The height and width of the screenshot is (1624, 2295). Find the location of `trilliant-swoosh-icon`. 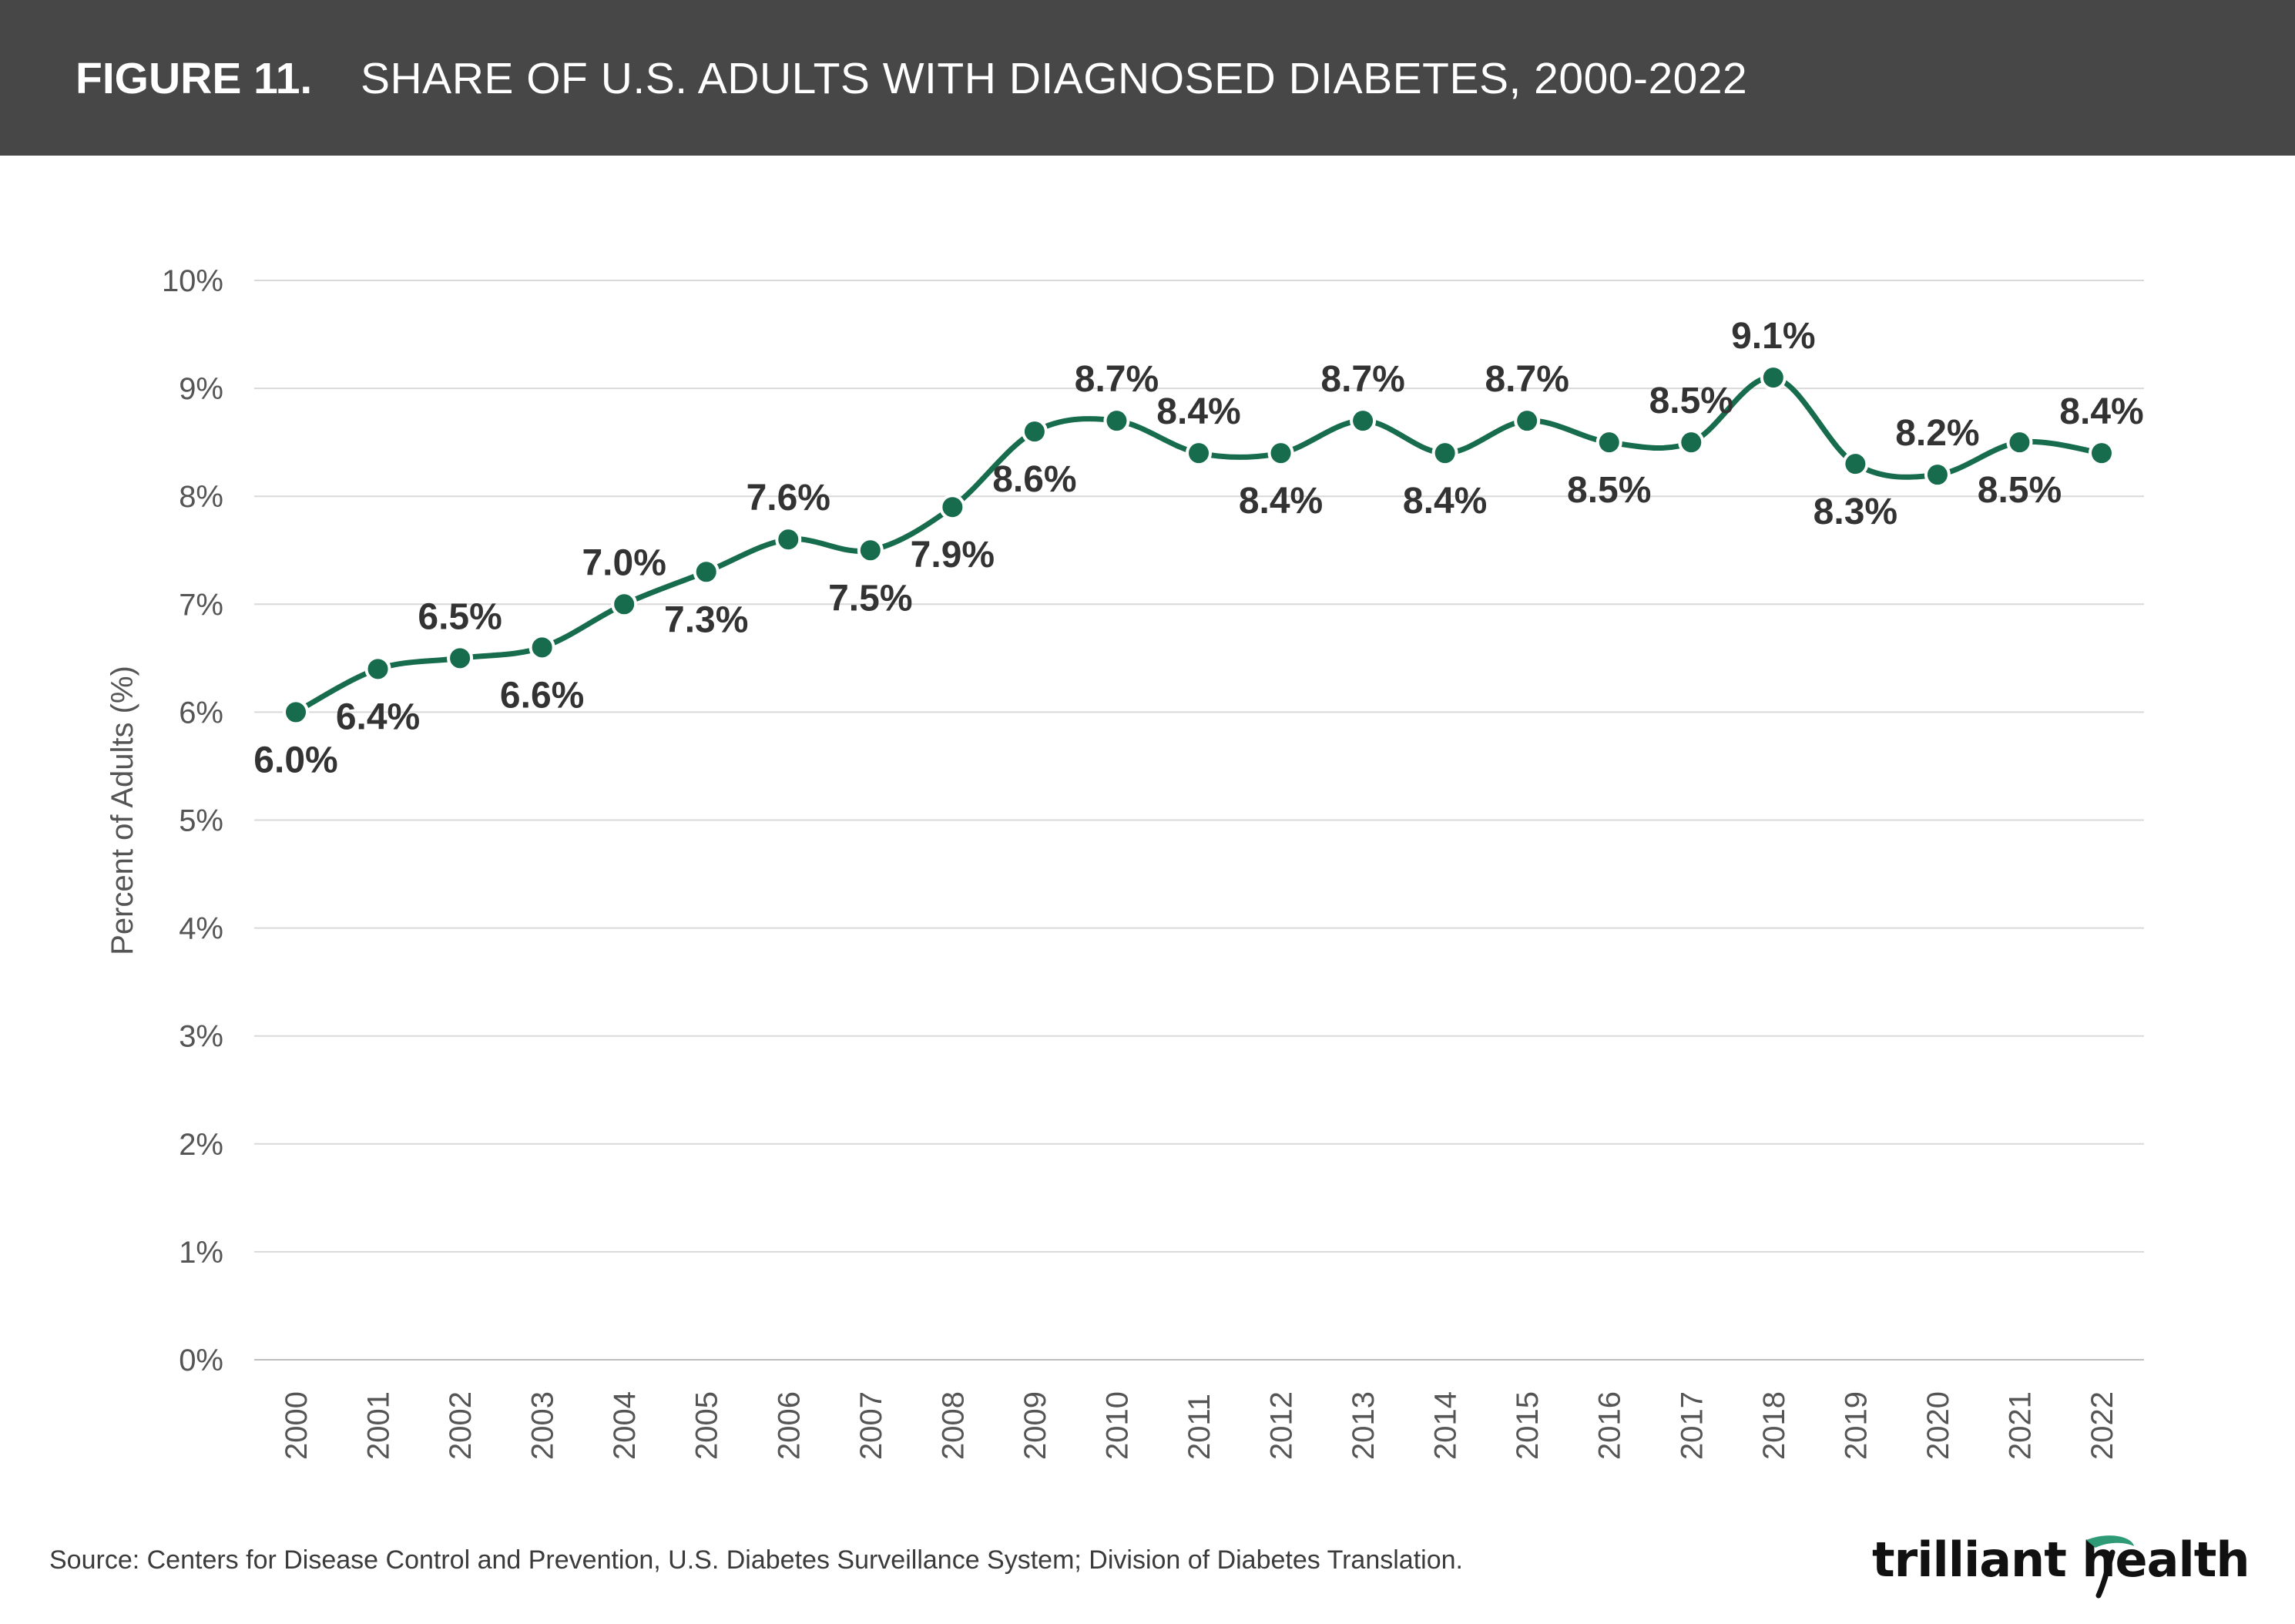

trilliant-swoosh-icon is located at coordinates (2110, 1567).